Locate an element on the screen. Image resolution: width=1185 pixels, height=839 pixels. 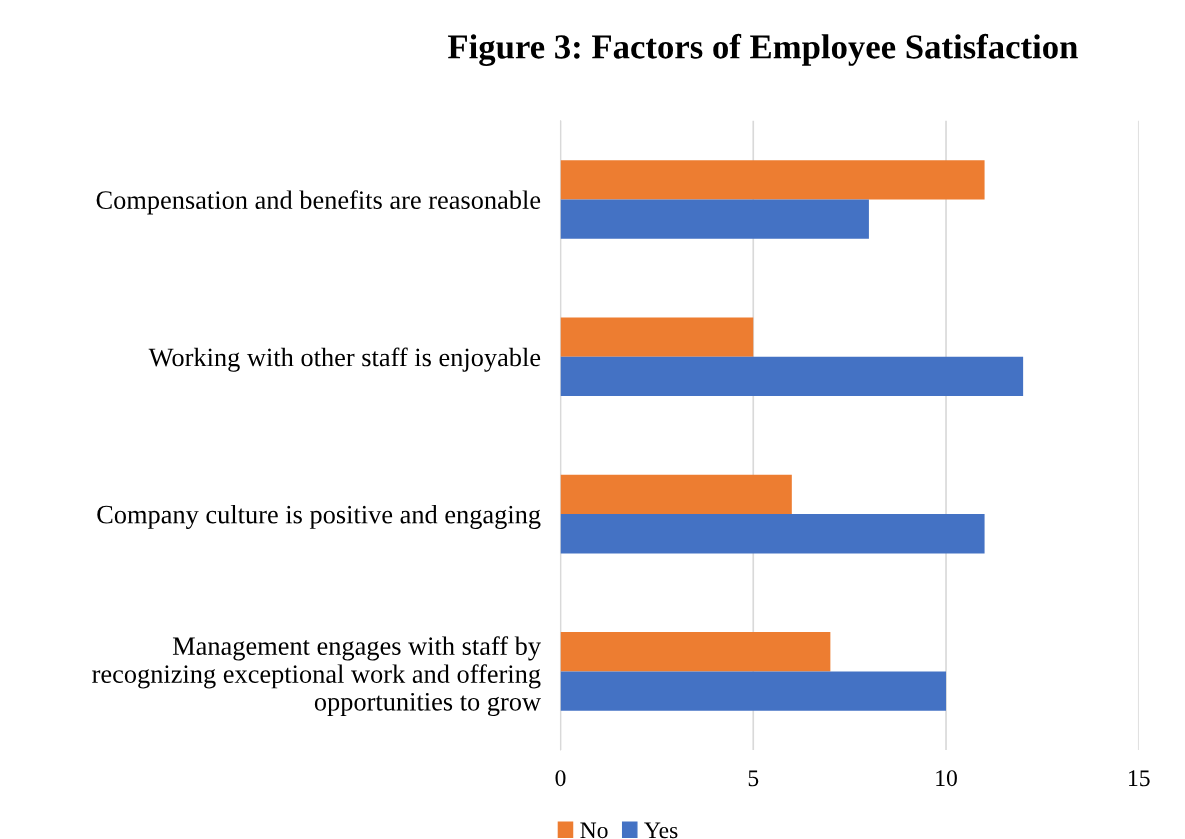
legend-label: Yes is located at coordinates (661, 830).